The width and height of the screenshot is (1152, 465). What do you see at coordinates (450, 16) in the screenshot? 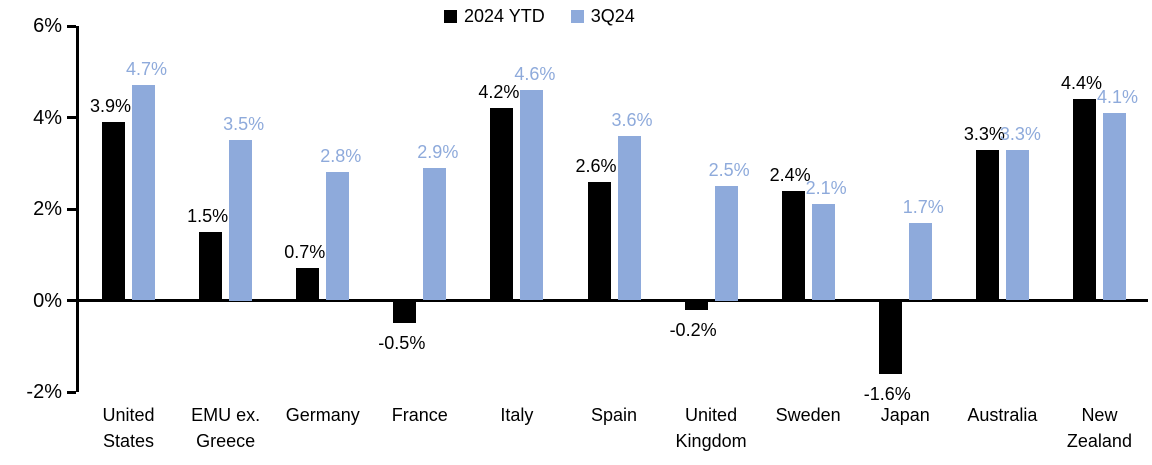
I see `legend-swatch-2024-ytd-icon` at bounding box center [450, 16].